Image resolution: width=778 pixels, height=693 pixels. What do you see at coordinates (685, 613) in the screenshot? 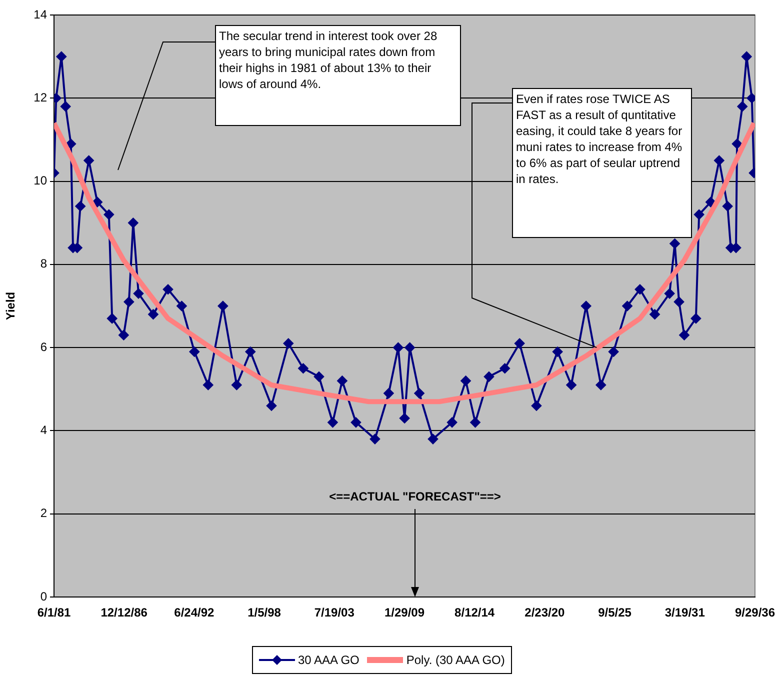
I see `x-tick-label: 3/19/31` at bounding box center [685, 613].